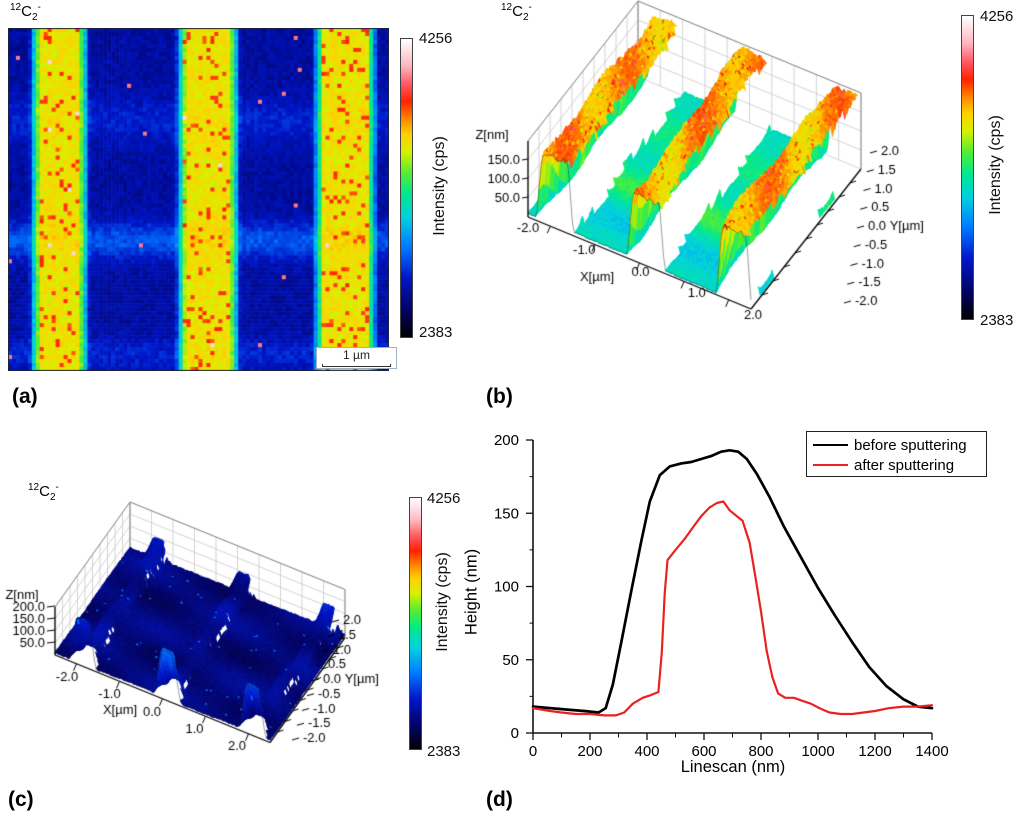  I want to click on panel-d-letter: (d), so click(499, 799).